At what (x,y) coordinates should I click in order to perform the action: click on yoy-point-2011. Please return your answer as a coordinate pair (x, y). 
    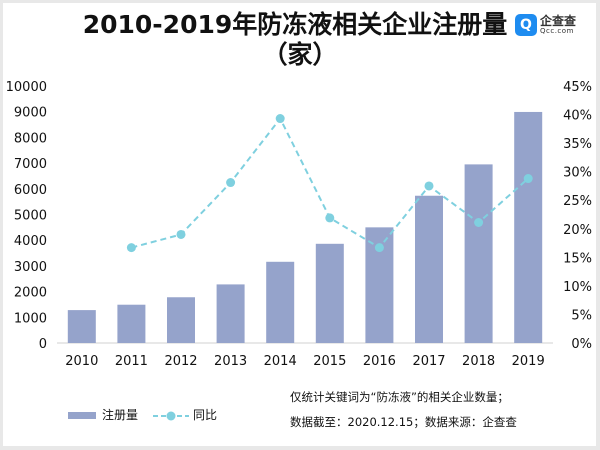
    Looking at the image, I should click on (131, 248).